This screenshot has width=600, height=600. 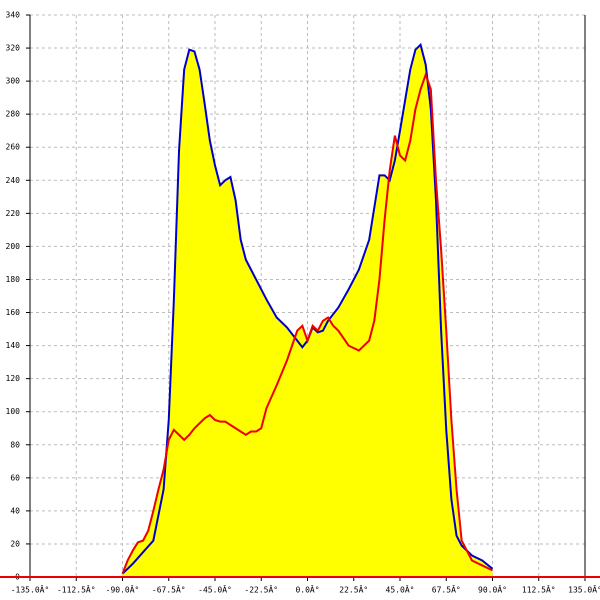 I want to click on y-tick-label: 240, so click(x=13, y=180).